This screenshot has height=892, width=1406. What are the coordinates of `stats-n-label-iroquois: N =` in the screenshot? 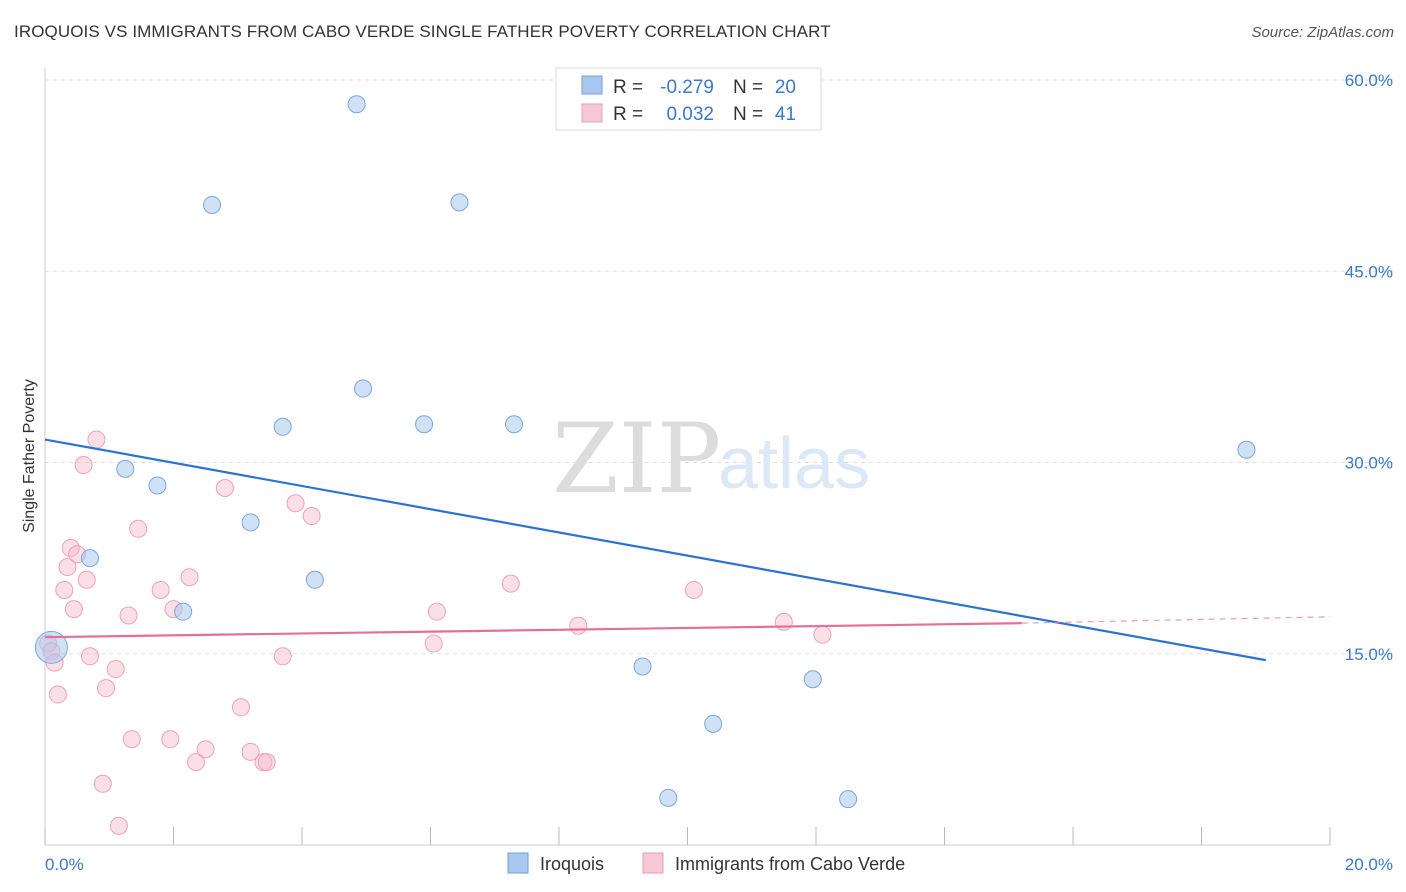 It's located at (748, 87).